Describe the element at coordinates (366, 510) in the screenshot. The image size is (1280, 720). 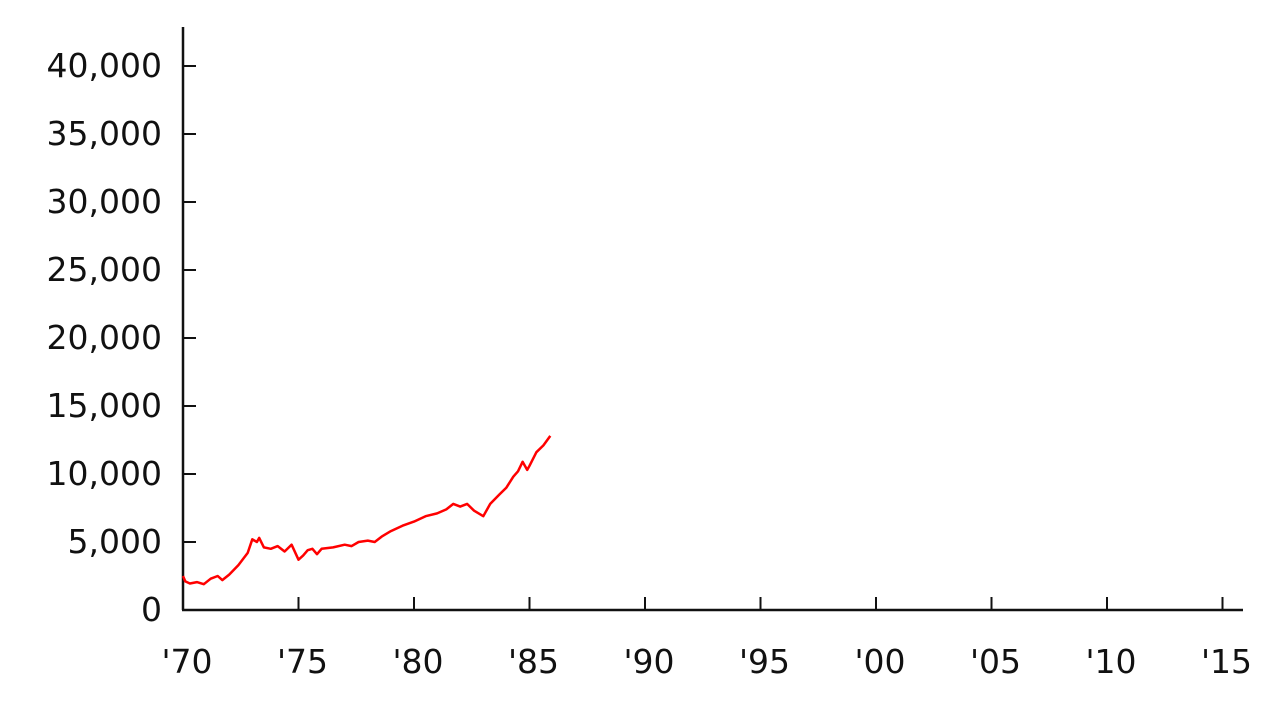
I see `series-line` at that location.